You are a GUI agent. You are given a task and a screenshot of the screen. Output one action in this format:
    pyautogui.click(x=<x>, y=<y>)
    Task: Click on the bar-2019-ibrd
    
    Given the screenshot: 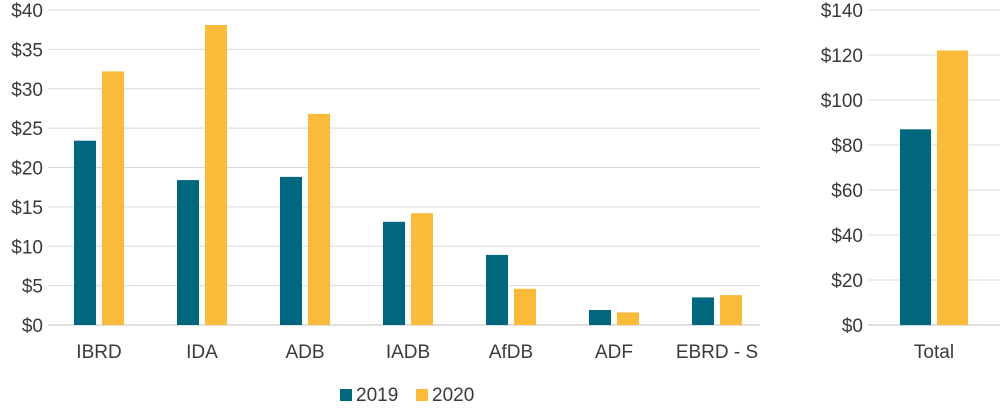 What is the action you would take?
    pyautogui.click(x=85, y=232)
    